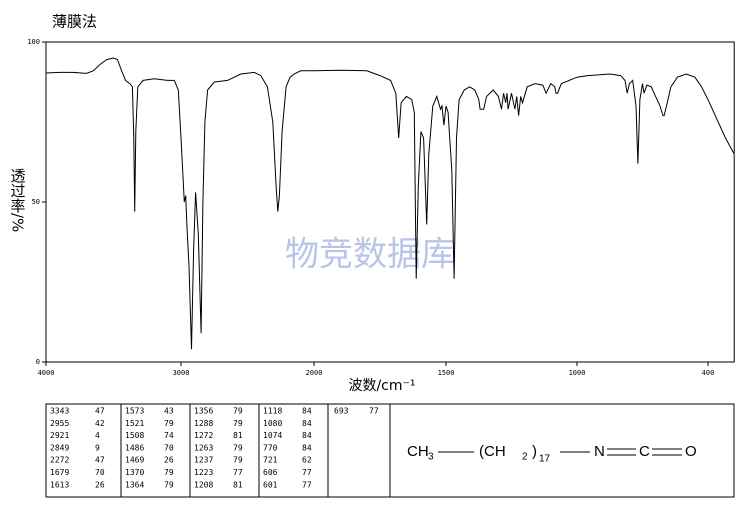 This screenshot has width=738, height=510. What do you see at coordinates (134, 447) in the screenshot?
I see `peak-wavenumber: 1486` at bounding box center [134, 447].